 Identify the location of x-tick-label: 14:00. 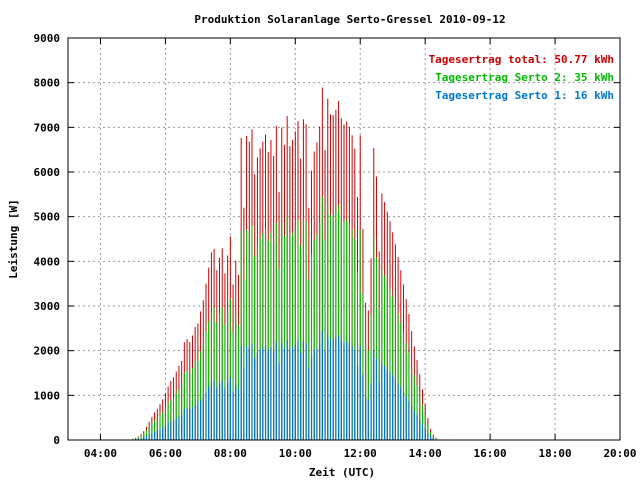
(425, 453).